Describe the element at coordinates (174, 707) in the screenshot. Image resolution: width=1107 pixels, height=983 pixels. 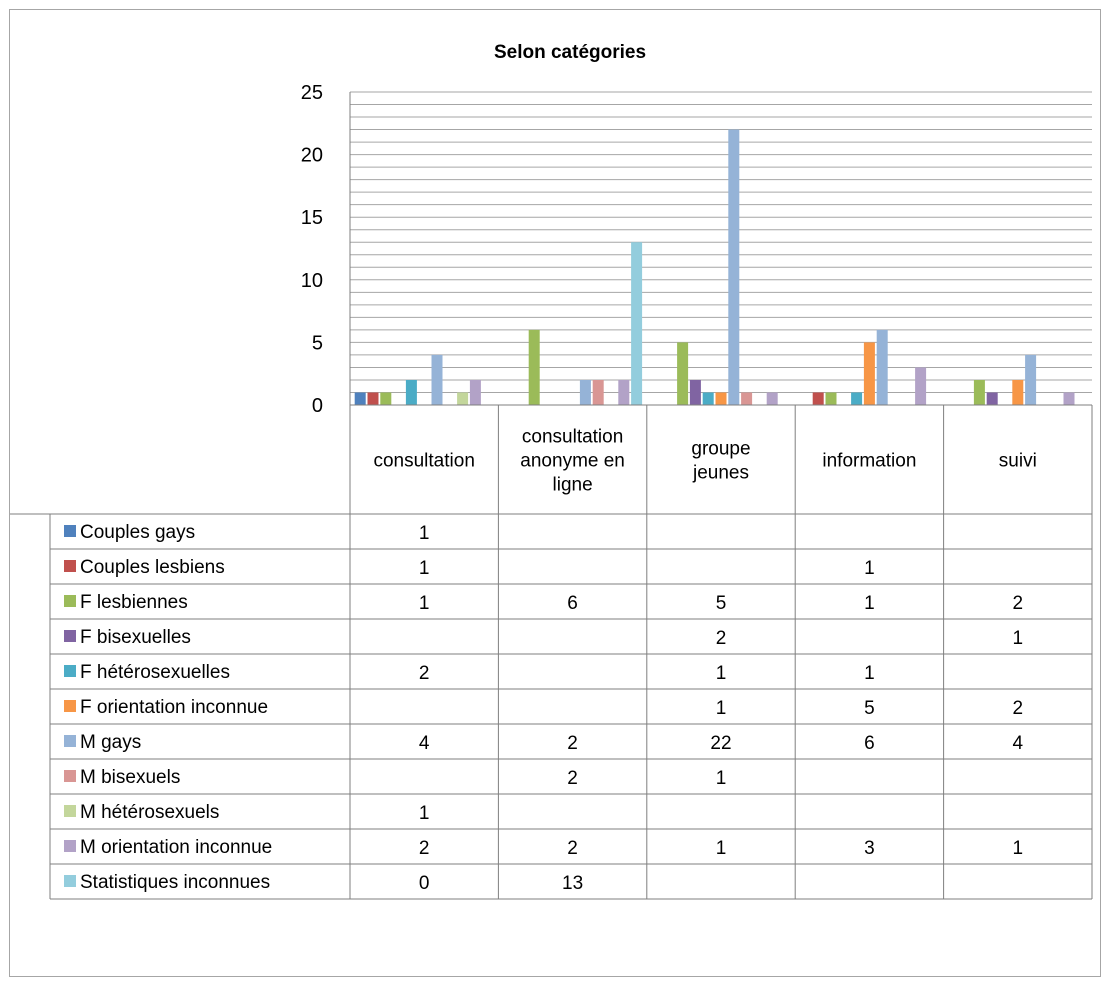
I see `series-name: F orientation inconnue` at that location.